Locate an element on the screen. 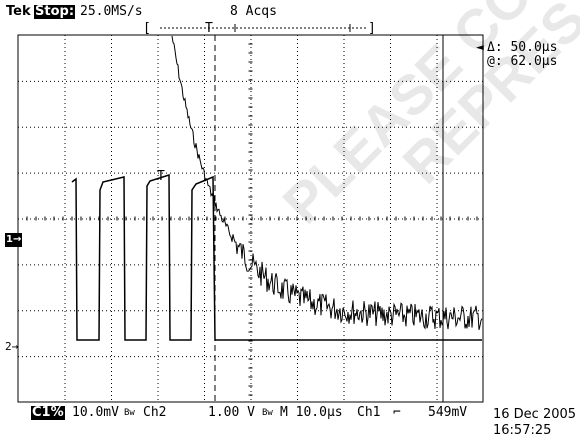  cursor-arrow-icon: ◄ is located at coordinates (480, 47).